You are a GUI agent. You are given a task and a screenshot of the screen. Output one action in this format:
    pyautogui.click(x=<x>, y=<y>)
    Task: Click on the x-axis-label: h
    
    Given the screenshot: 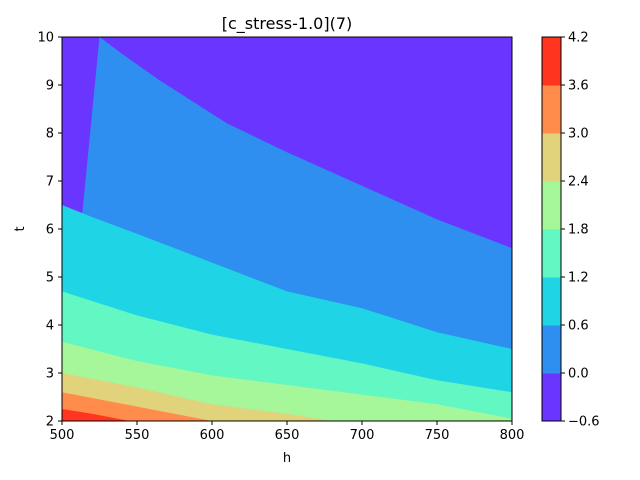 What is the action you would take?
    pyautogui.click(x=287, y=458)
    